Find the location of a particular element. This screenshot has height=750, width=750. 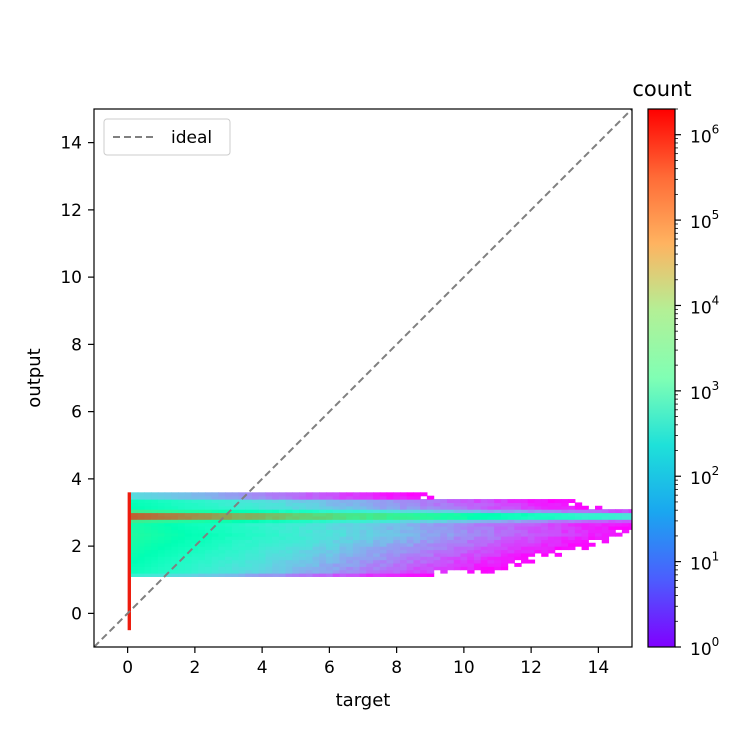

colorbar-tick-label: 10¹ is located at coordinates (704, 562).